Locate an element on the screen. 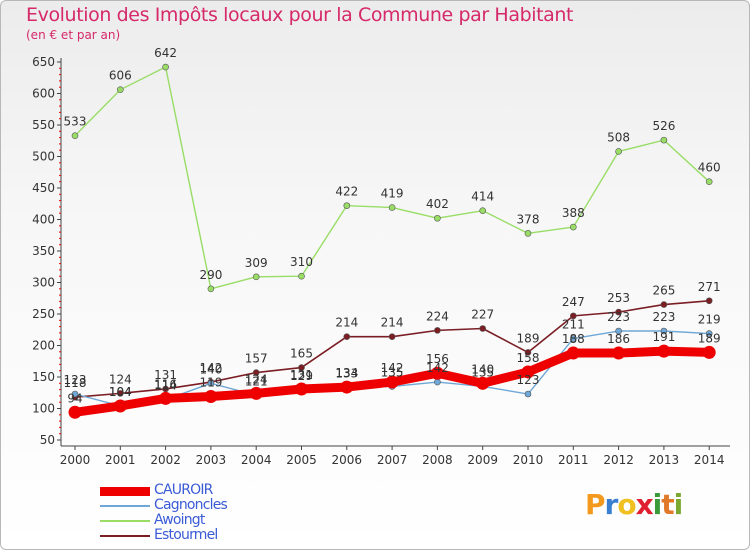 The height and width of the screenshot is (550, 750). data-label: 104 is located at coordinates (120, 392).